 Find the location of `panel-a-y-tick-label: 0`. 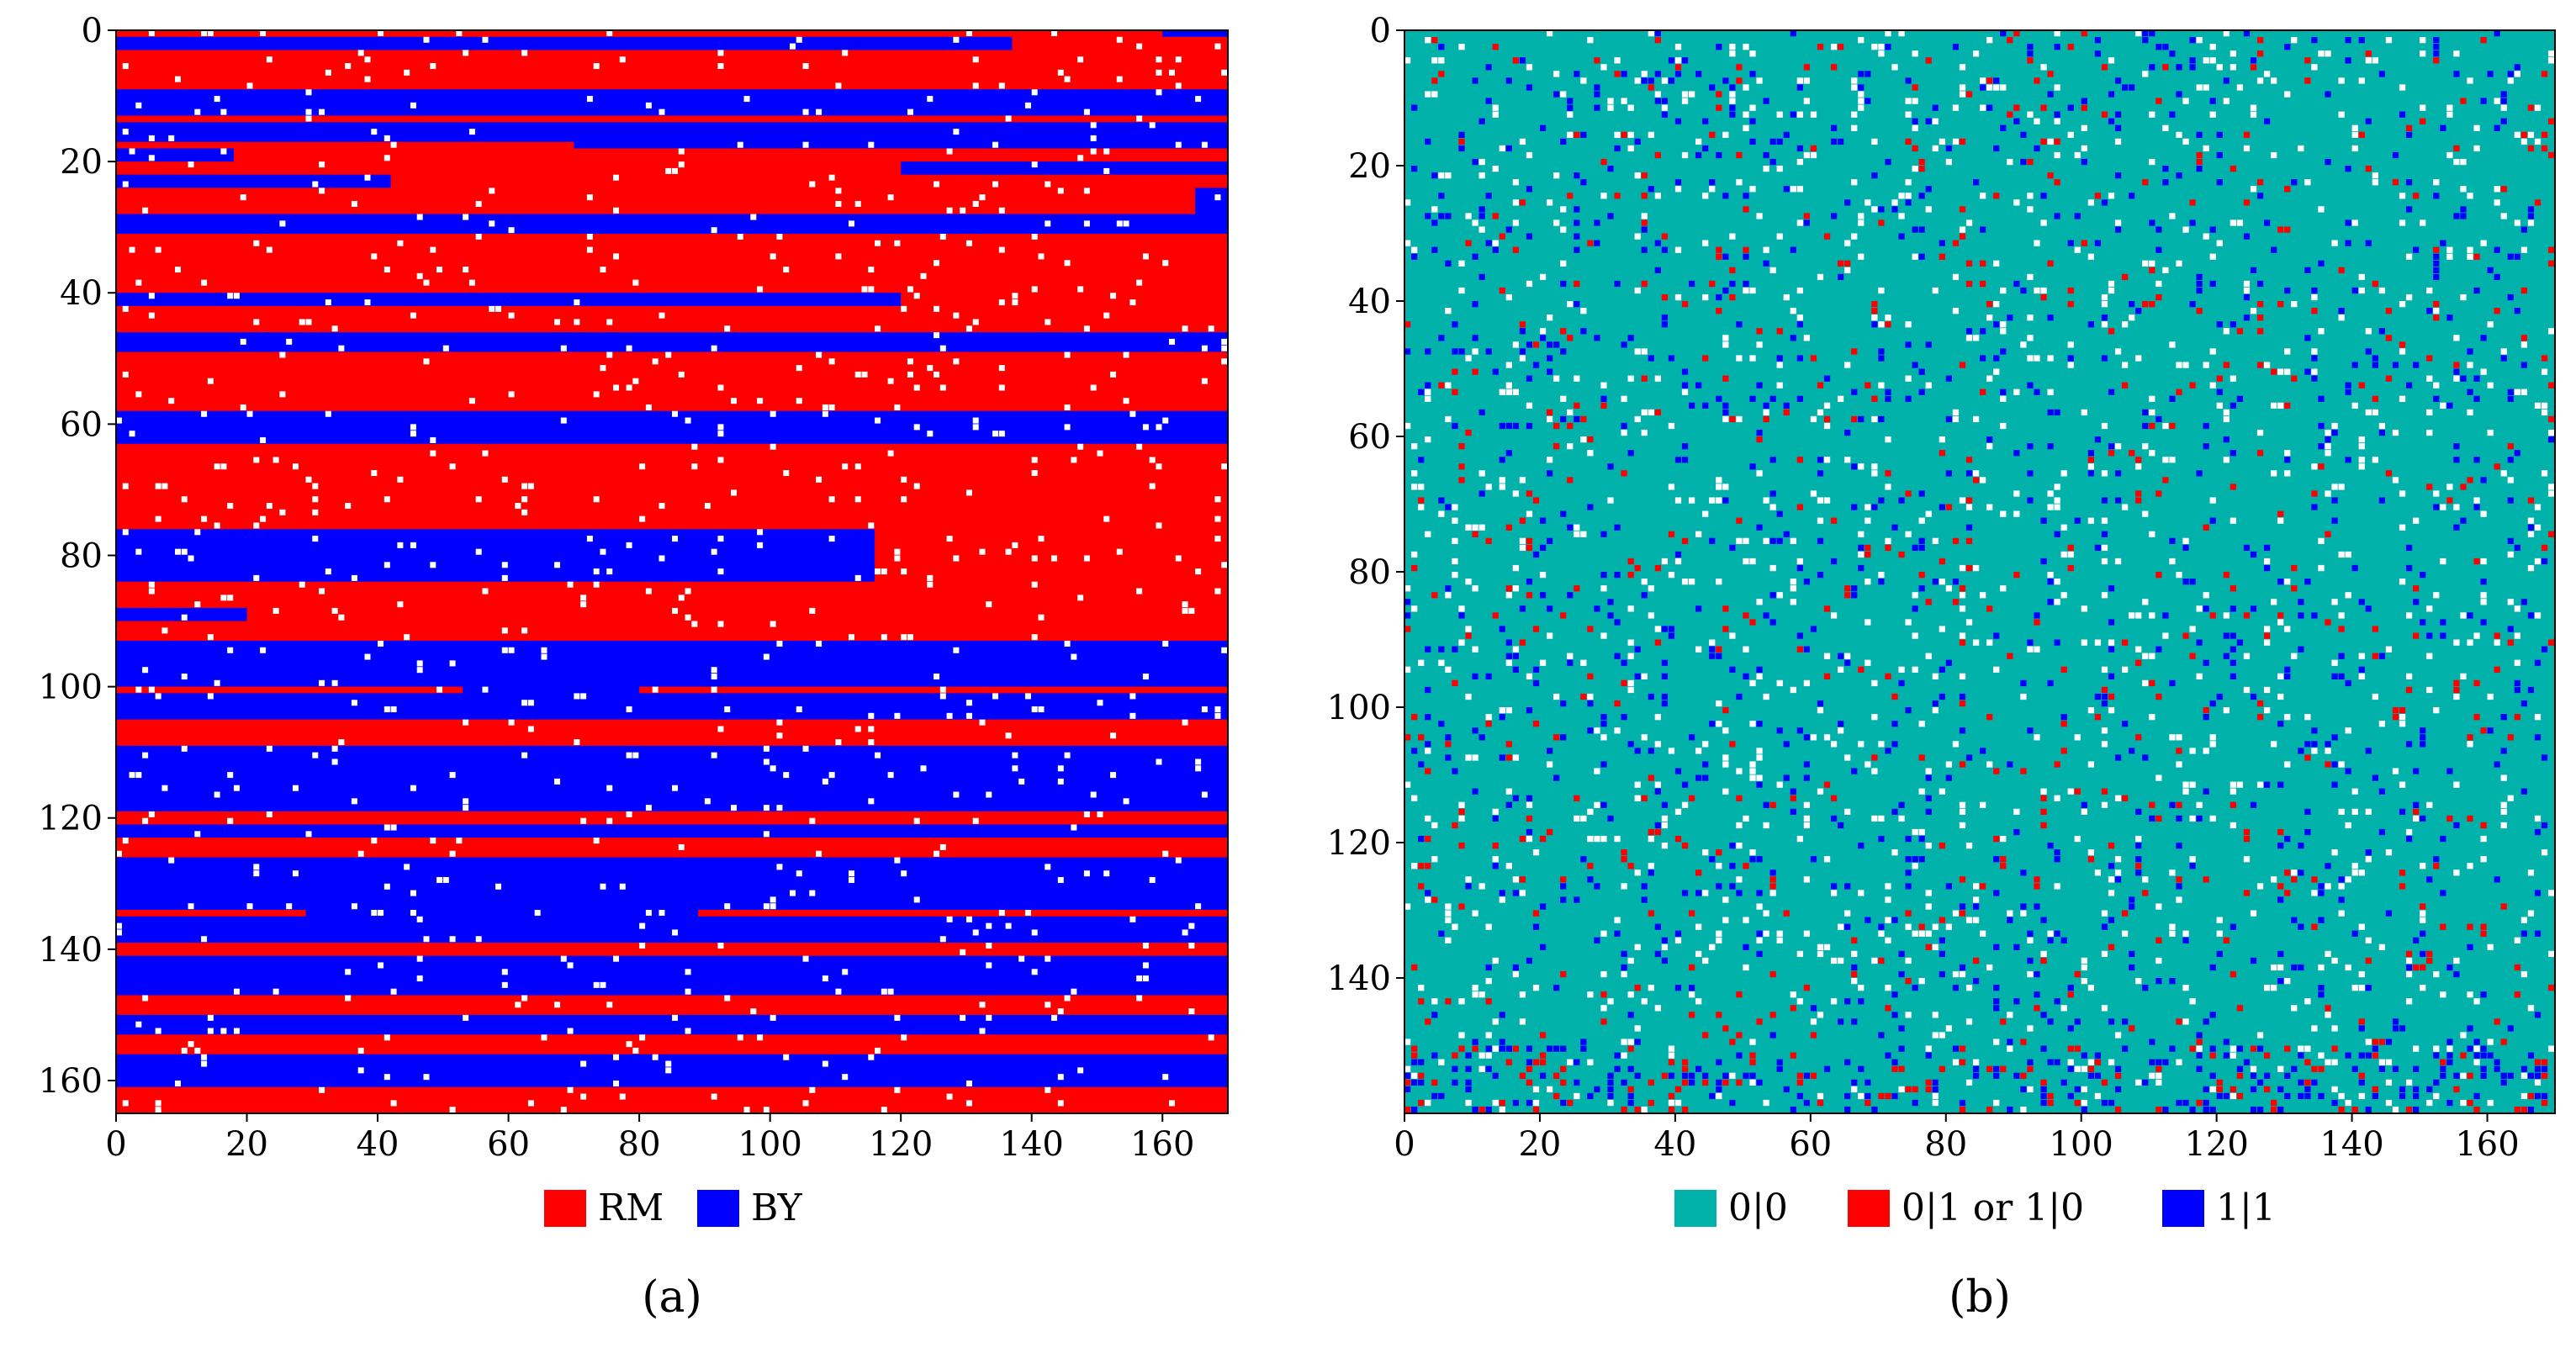

panel-a-y-tick-label: 0 is located at coordinates (92, 31).